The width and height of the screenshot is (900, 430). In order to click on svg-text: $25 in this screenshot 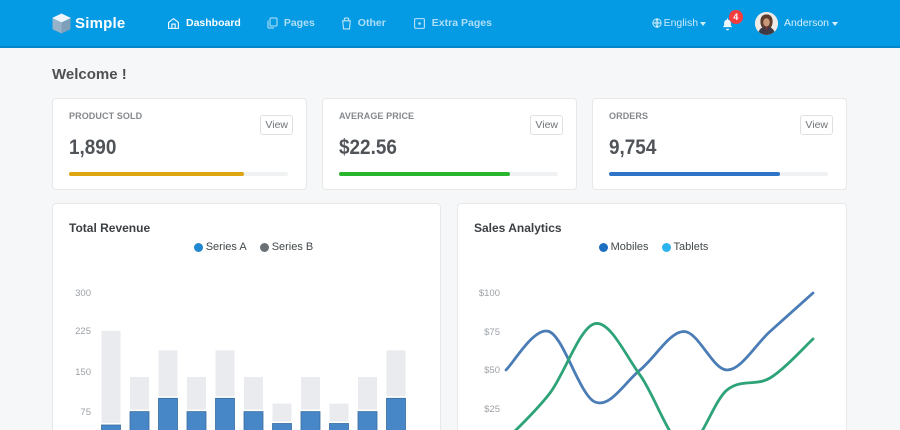, I will do `click(492, 409)`.